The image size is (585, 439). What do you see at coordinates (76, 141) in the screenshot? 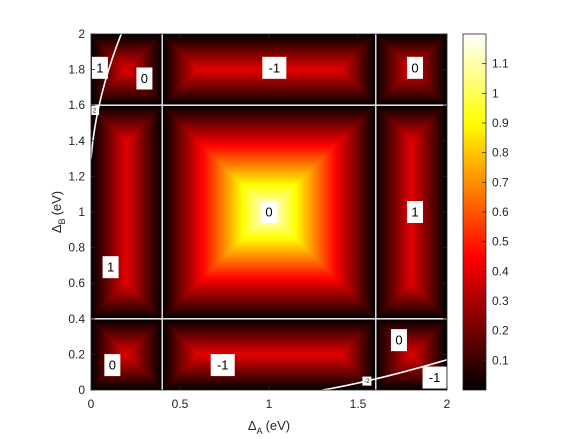
I see `y-tick-label: 1.4` at bounding box center [76, 141].